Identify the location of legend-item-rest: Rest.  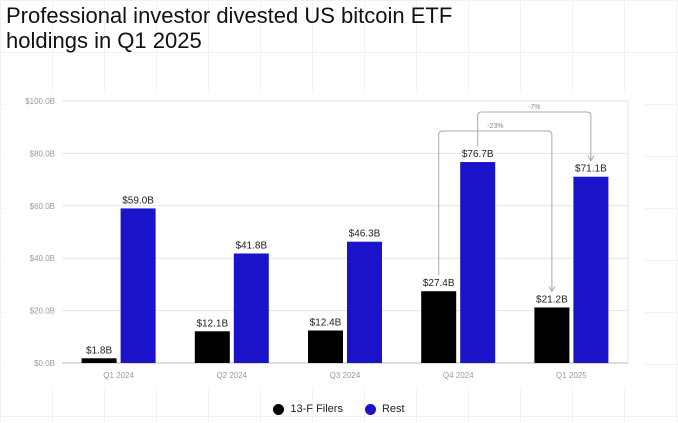
(384, 409).